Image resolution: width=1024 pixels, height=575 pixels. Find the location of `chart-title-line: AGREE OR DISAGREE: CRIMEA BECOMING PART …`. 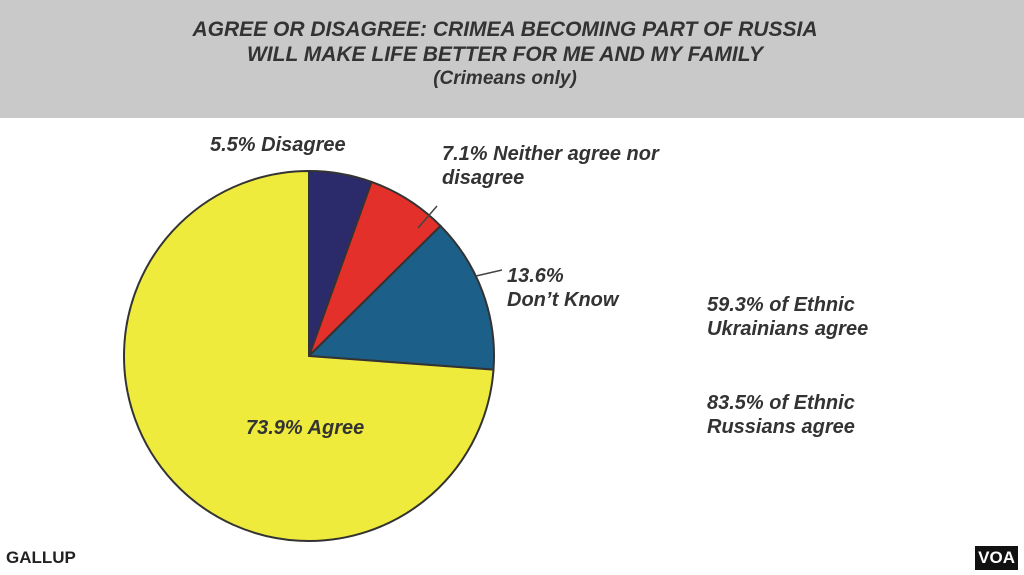

chart-title-line: AGREE OR DISAGREE: CRIMEA BECOMING PART … is located at coordinates (505, 29).